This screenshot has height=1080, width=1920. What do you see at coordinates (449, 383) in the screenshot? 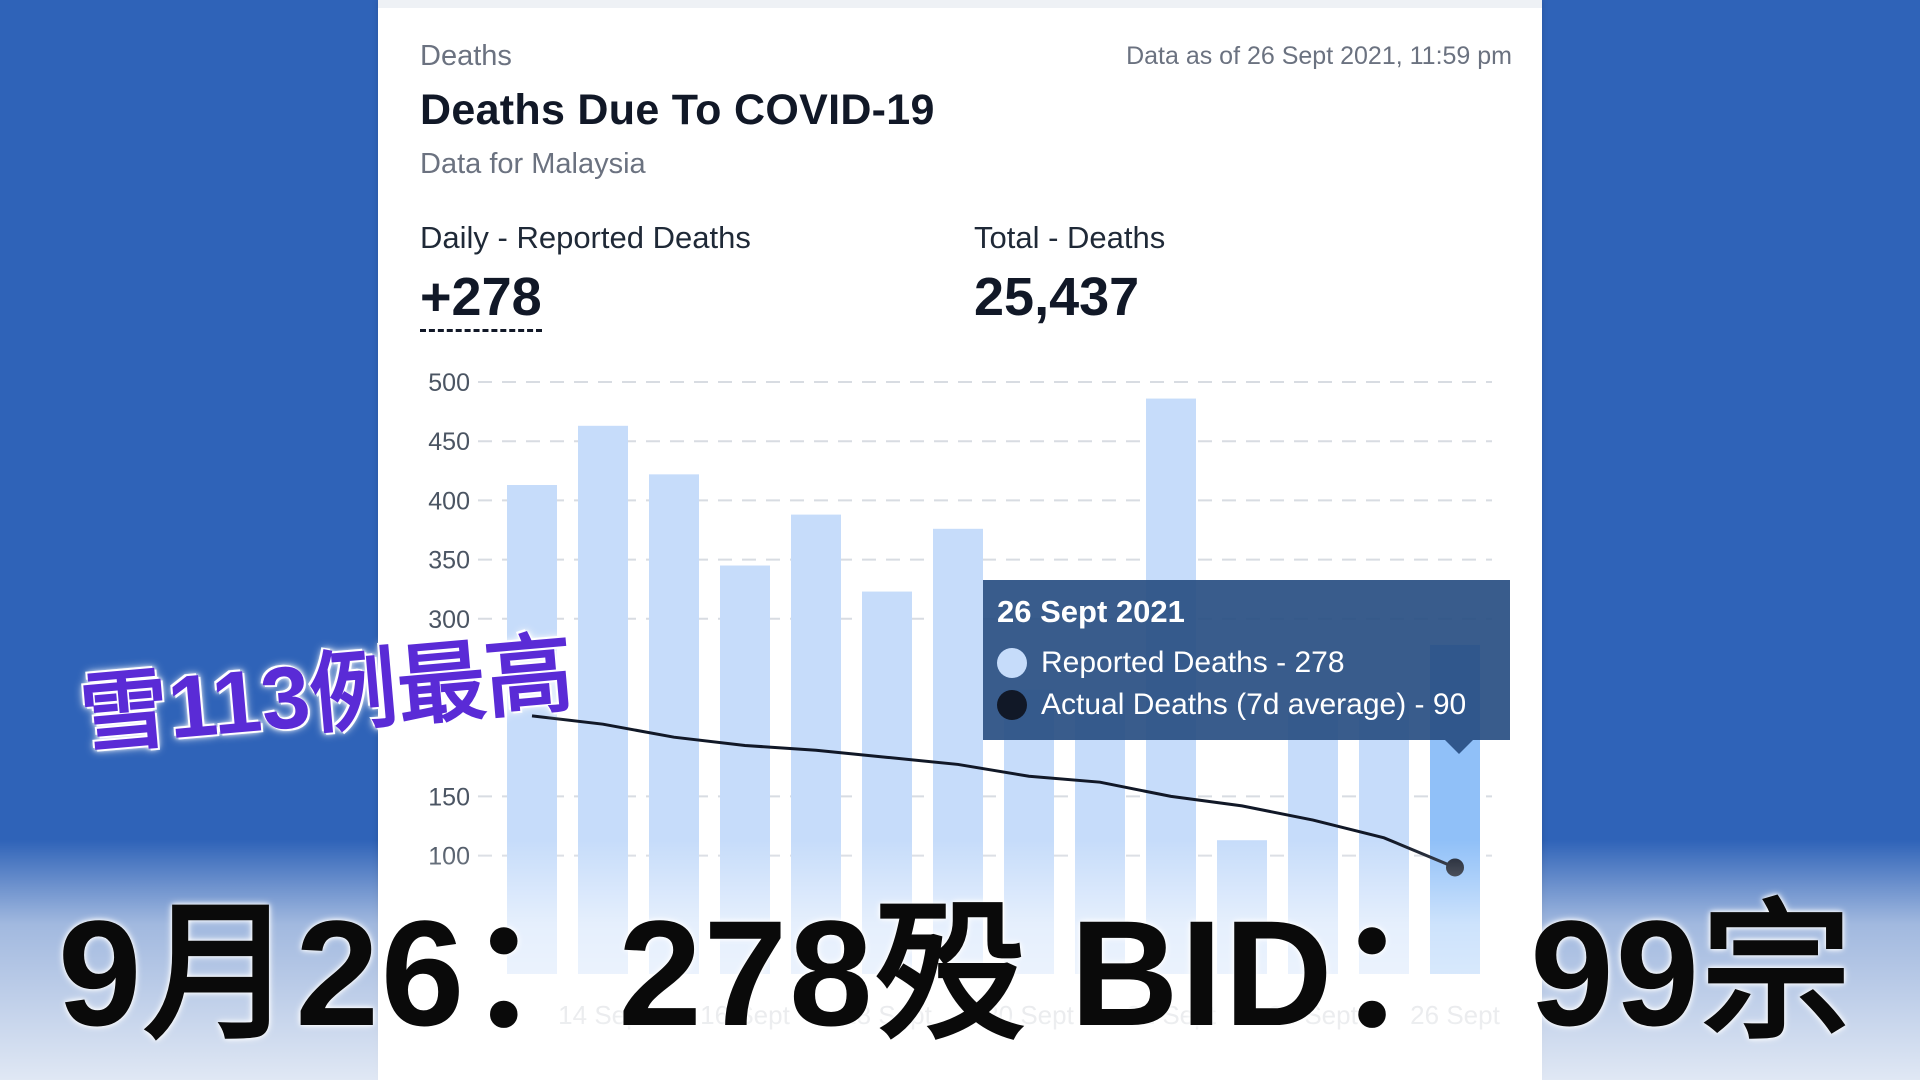
I see `y-tick-label-500: 500` at bounding box center [449, 383].